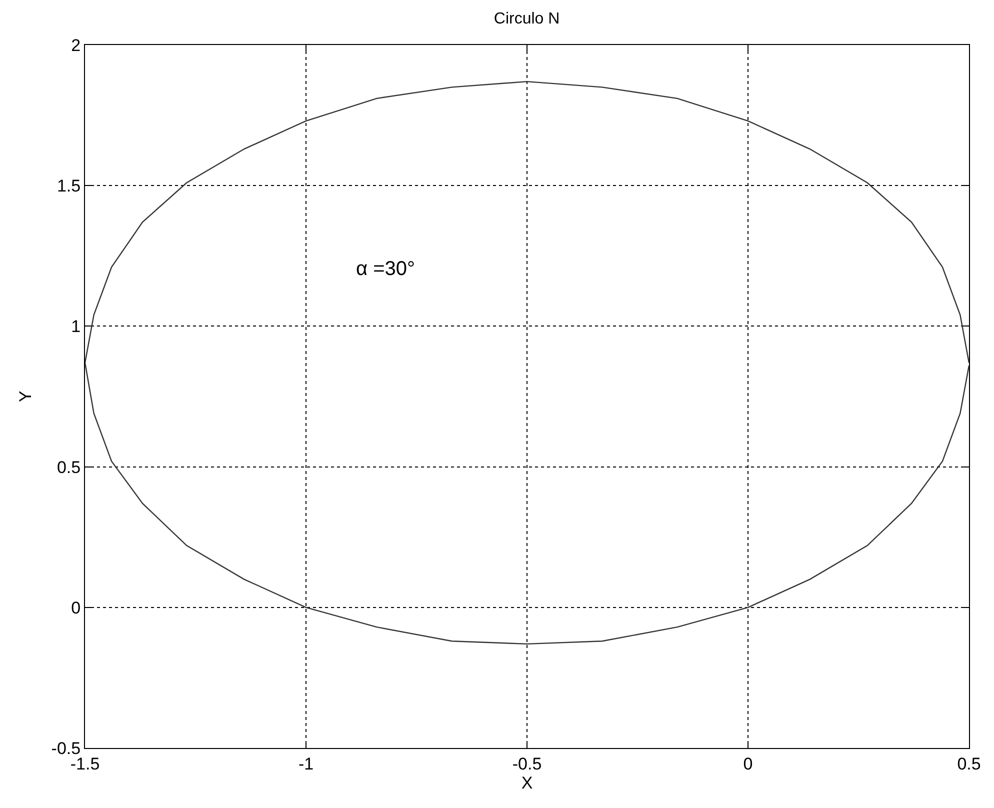 Image resolution: width=994 pixels, height=808 pixels. What do you see at coordinates (527, 782) in the screenshot?
I see `x-axis-title: X` at bounding box center [527, 782].